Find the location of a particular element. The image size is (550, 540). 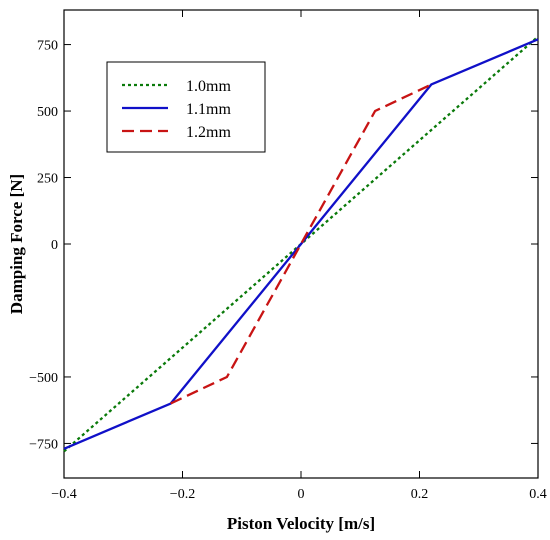

x-tick-label: −0.4 is located at coordinates (63, 494).